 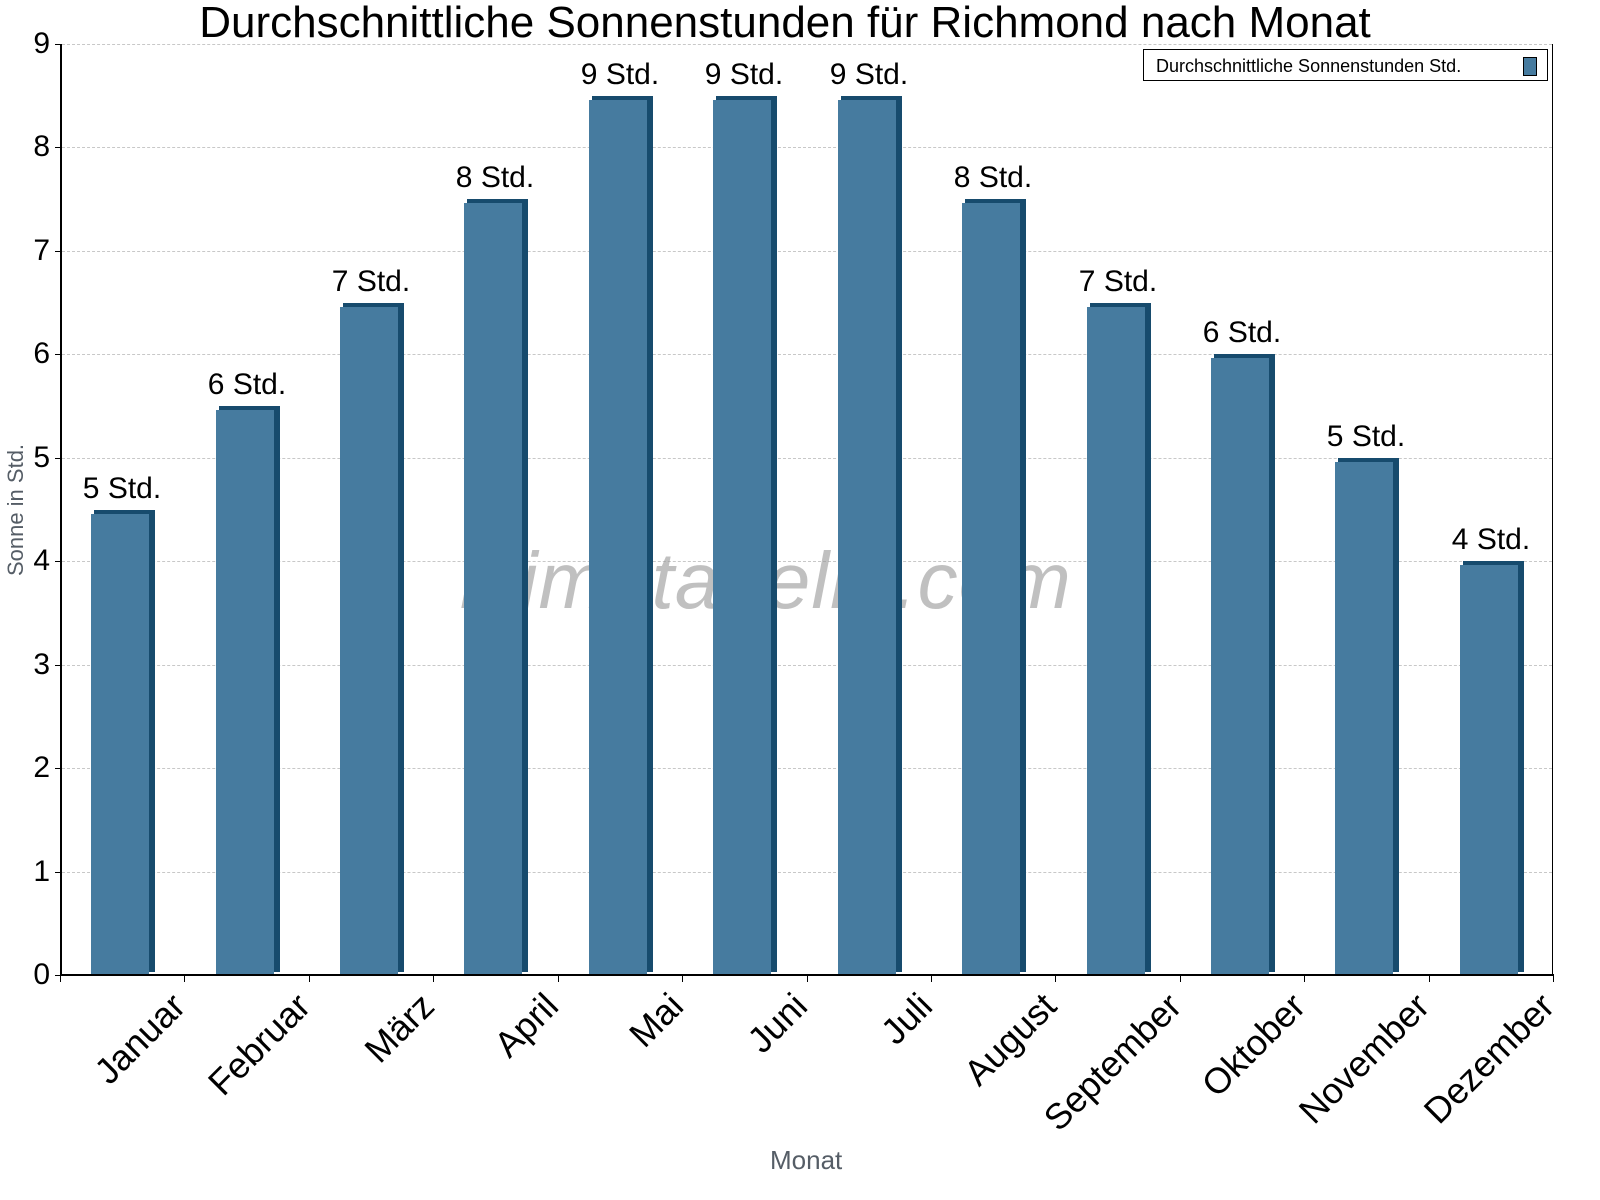 I want to click on y-tick-label: 7, so click(x=41, y=250).